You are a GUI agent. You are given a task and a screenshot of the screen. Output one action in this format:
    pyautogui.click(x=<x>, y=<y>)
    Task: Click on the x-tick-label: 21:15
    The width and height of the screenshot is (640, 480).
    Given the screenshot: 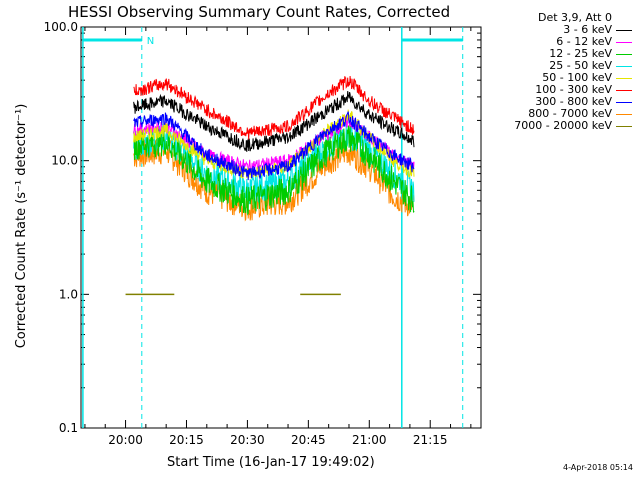 What is the action you would take?
    pyautogui.click(x=430, y=440)
    